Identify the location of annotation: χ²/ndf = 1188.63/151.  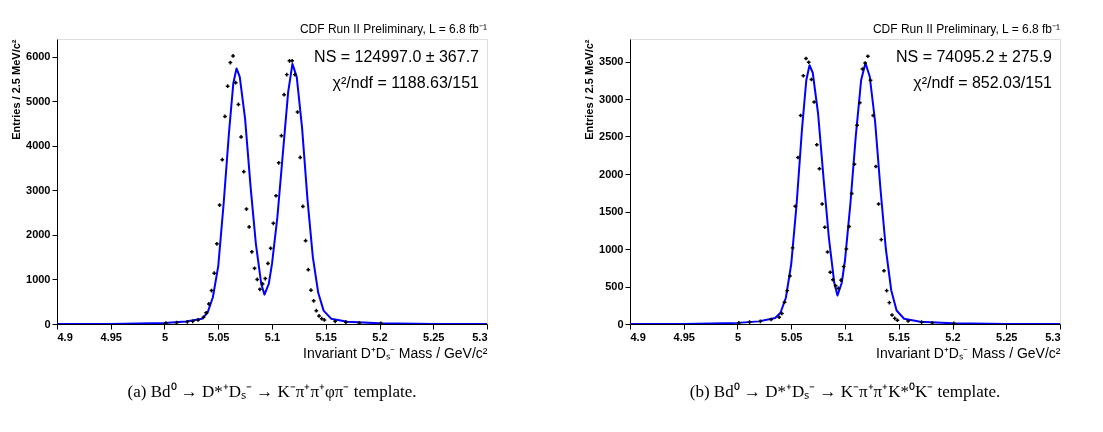
(406, 82).